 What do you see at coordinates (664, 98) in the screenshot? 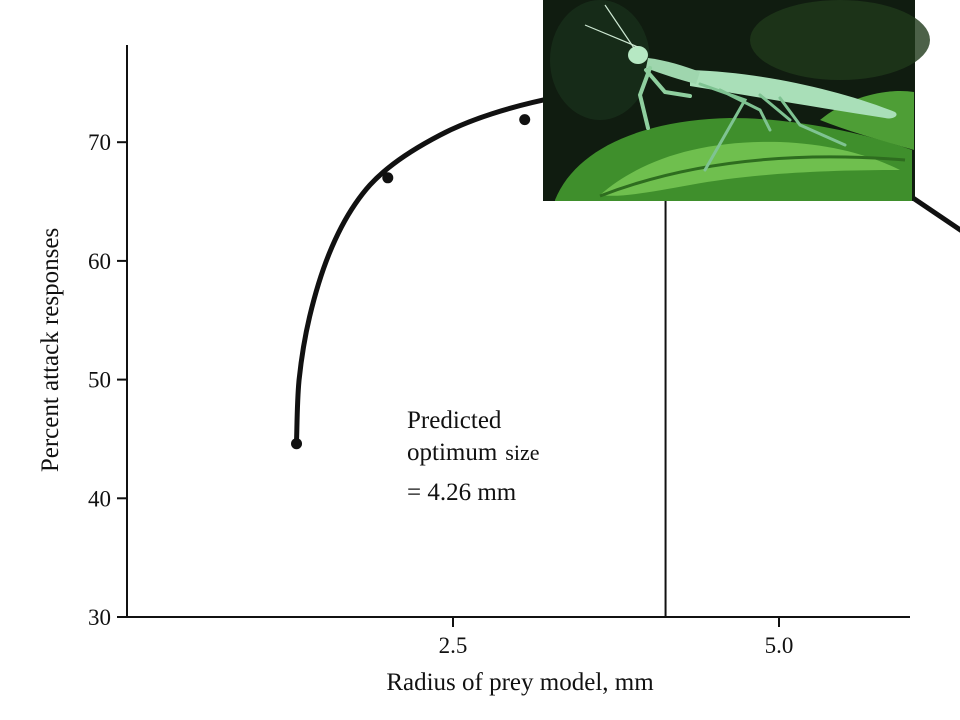
I see `mantis-foreleg` at bounding box center [664, 98].